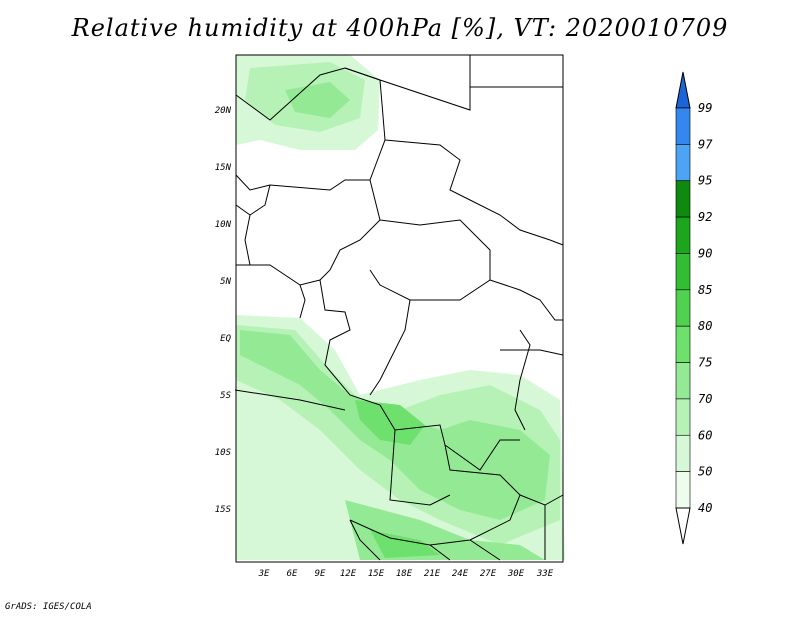 Image resolution: width=800 pixels, height=618 pixels. I want to click on lon-label: 9E, so click(320, 574).